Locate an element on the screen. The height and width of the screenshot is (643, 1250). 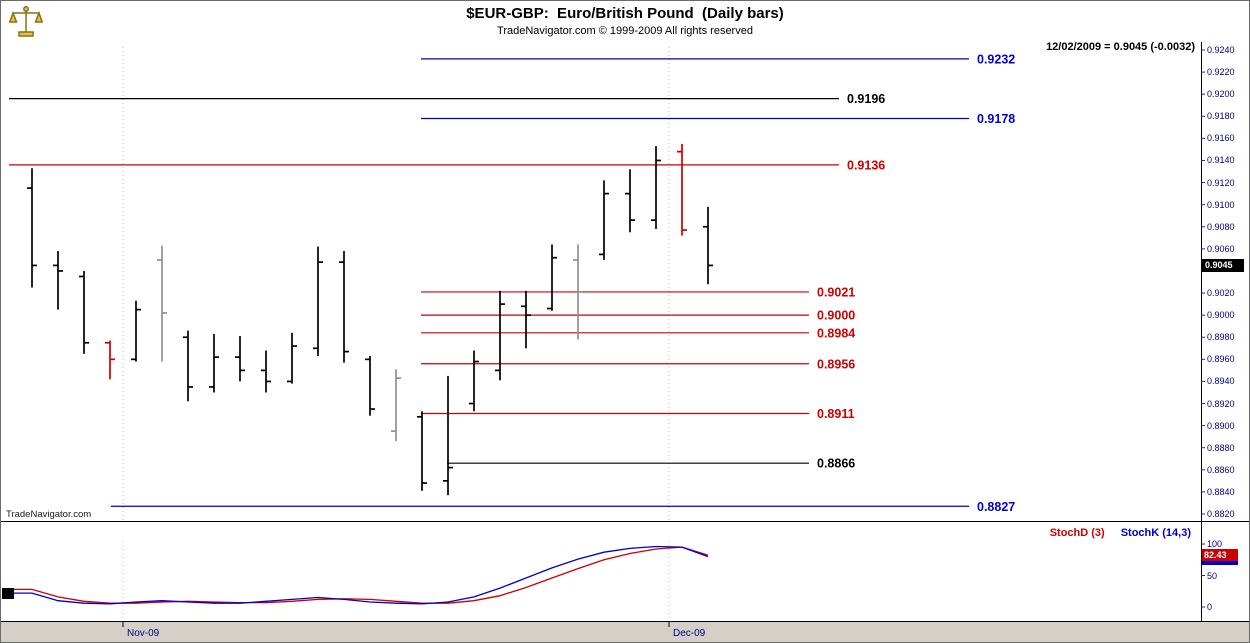
price-tick-label: 0.9220 is located at coordinates (1221, 72).